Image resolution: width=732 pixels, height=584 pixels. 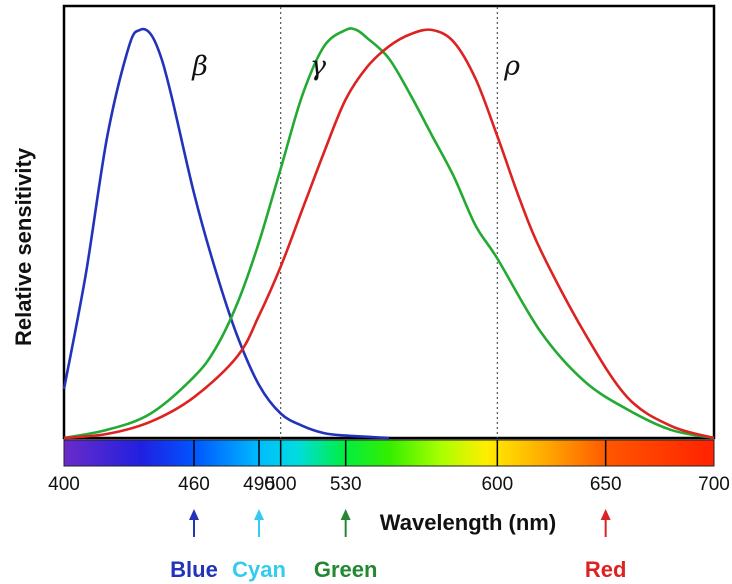 I want to click on curve-label-2: γ, so click(x=318, y=66).